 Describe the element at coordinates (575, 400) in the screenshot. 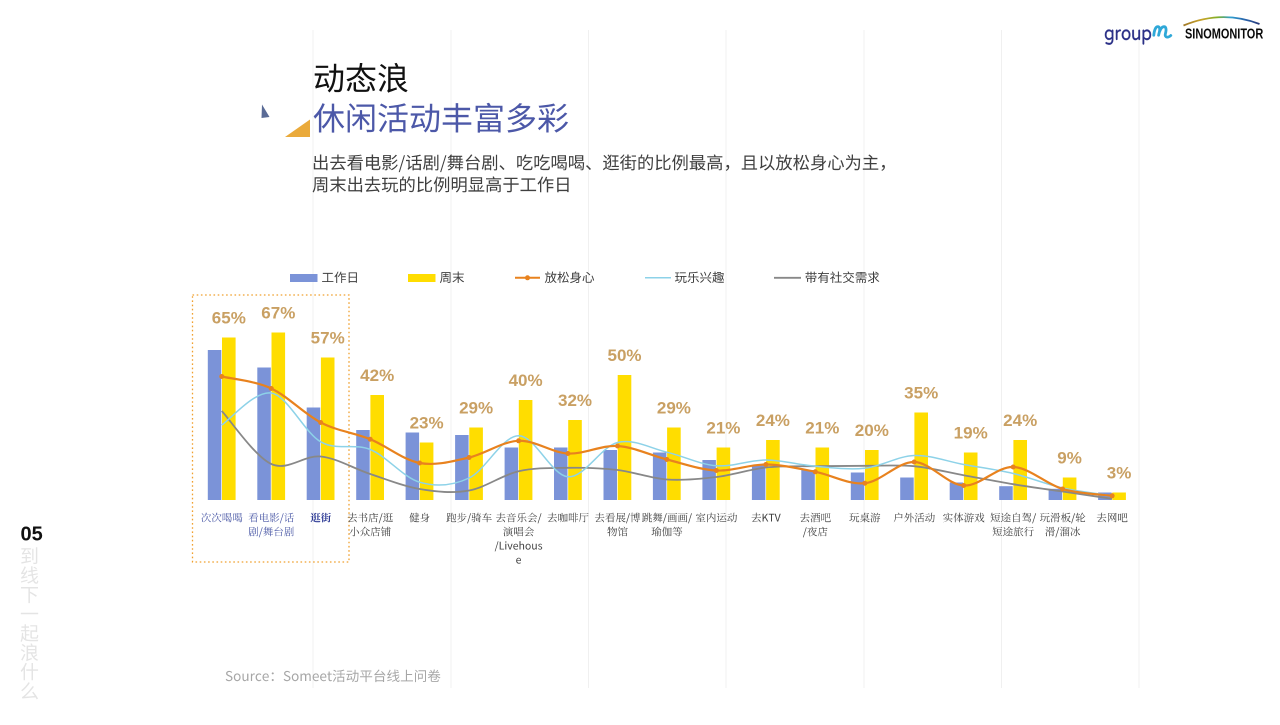

I see `svg-text: 32%` at that location.